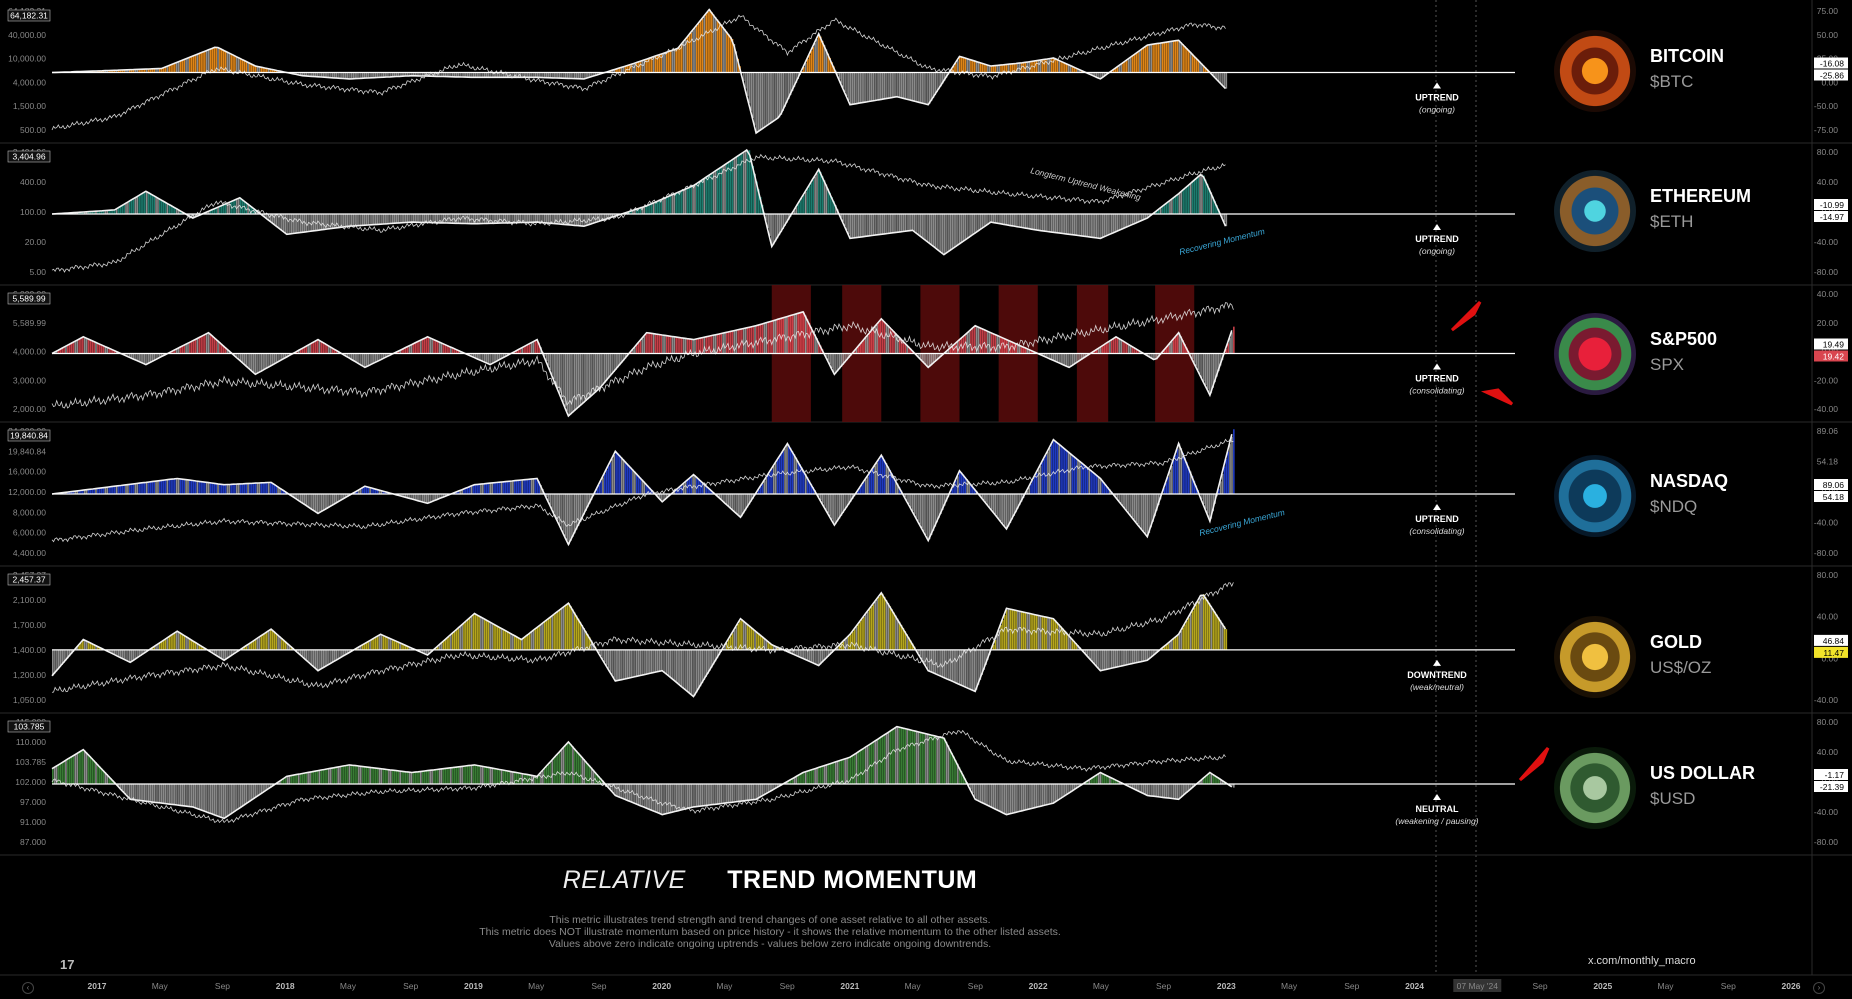 The height and width of the screenshot is (999, 1852). I want to click on tradingview-logo: 17, so click(67, 964).